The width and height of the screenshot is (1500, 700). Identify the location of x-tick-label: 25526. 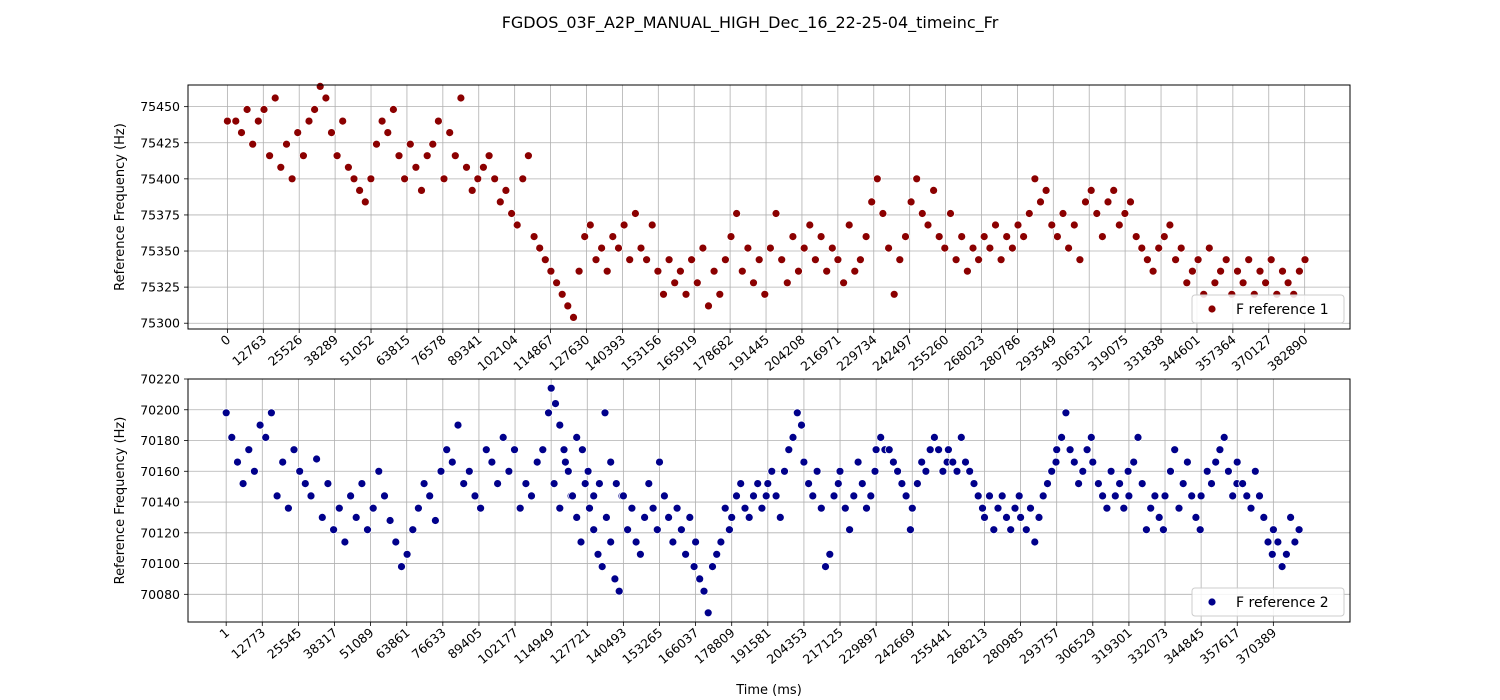
(285, 350).